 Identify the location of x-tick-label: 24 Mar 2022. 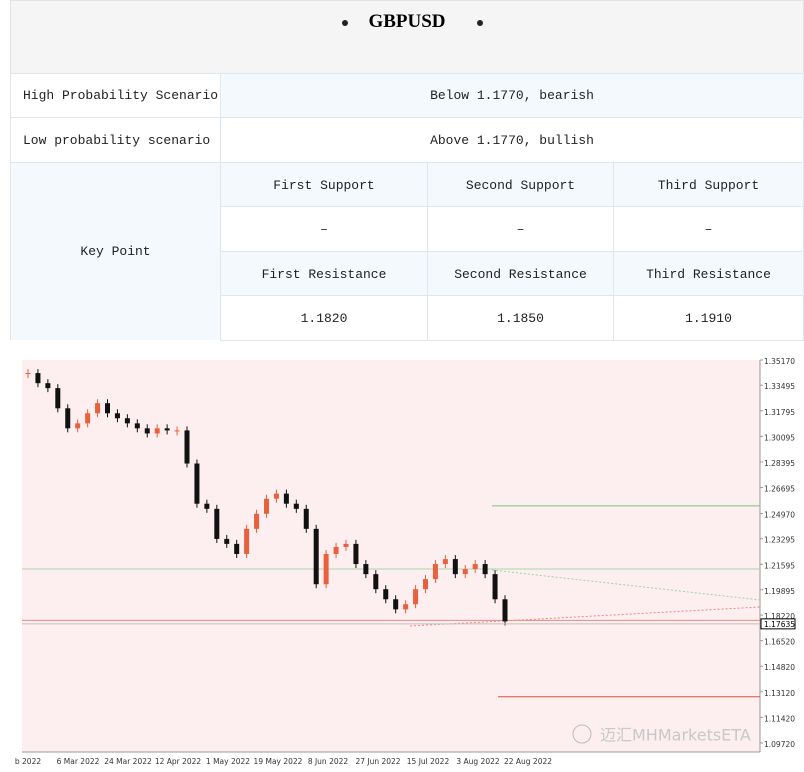
(128, 761).